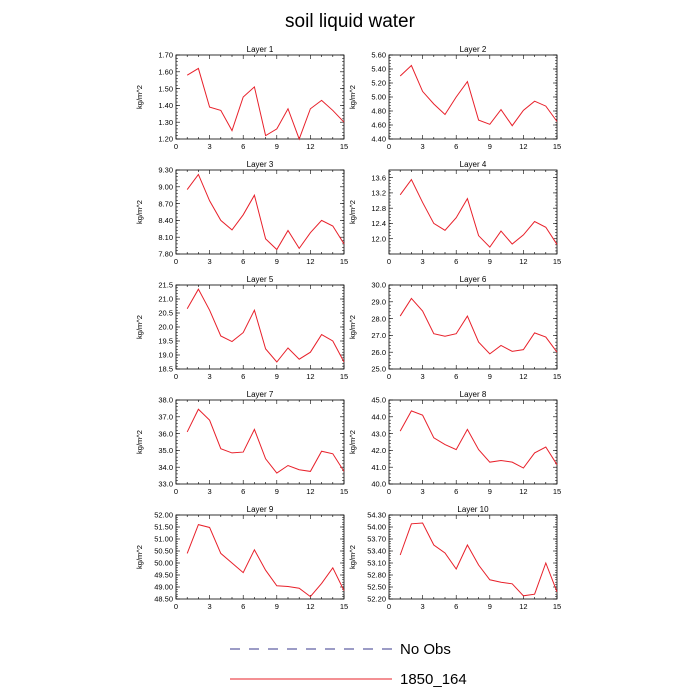  What do you see at coordinates (473, 279) in the screenshot?
I see `panel-title-layer-6: Layer 6` at bounding box center [473, 279].